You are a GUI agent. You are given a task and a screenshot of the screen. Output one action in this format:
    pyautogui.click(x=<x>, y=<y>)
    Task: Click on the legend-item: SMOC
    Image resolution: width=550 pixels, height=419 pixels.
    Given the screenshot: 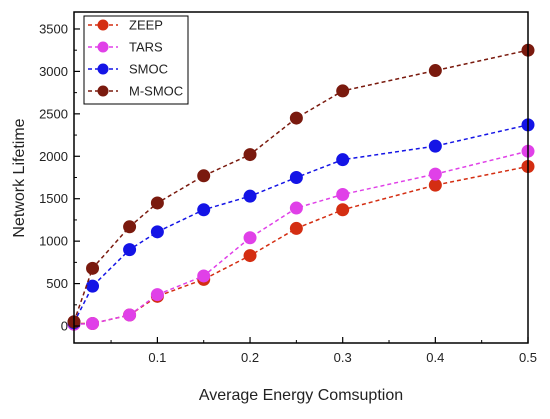 What is the action you would take?
    pyautogui.click(x=128, y=69)
    